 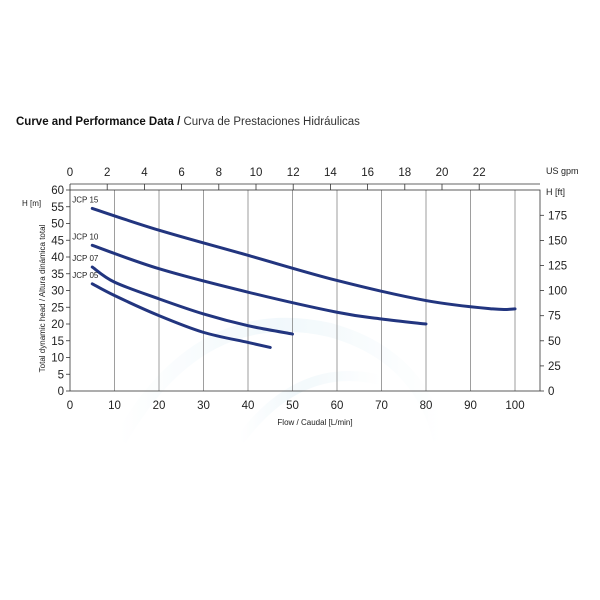 I want to click on y-tick-label: 40, so click(x=57, y=258).